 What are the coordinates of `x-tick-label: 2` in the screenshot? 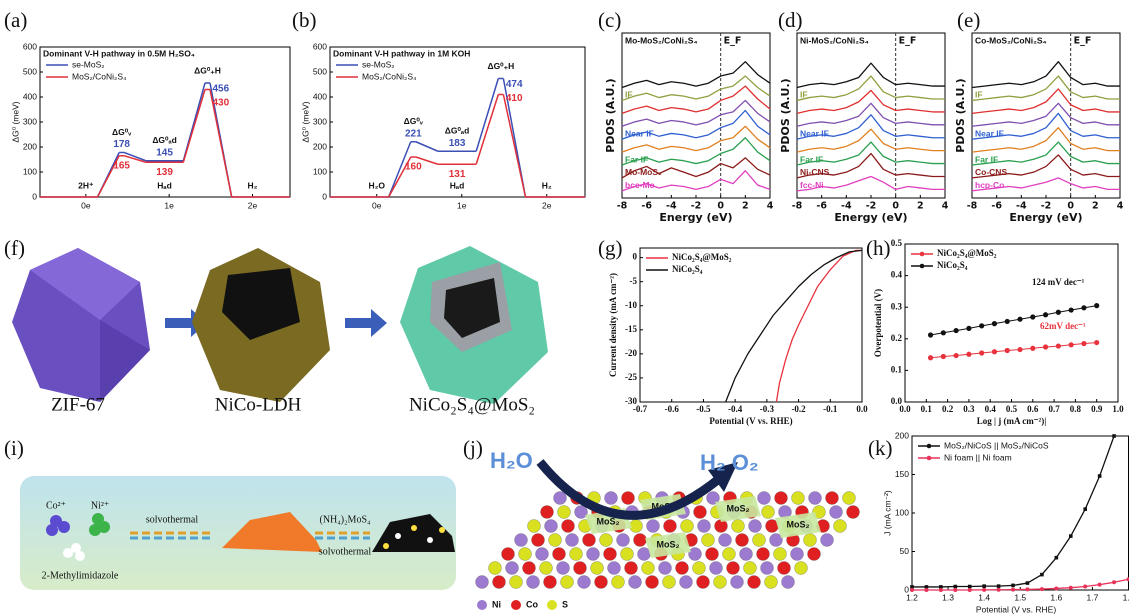 It's located at (920, 206).